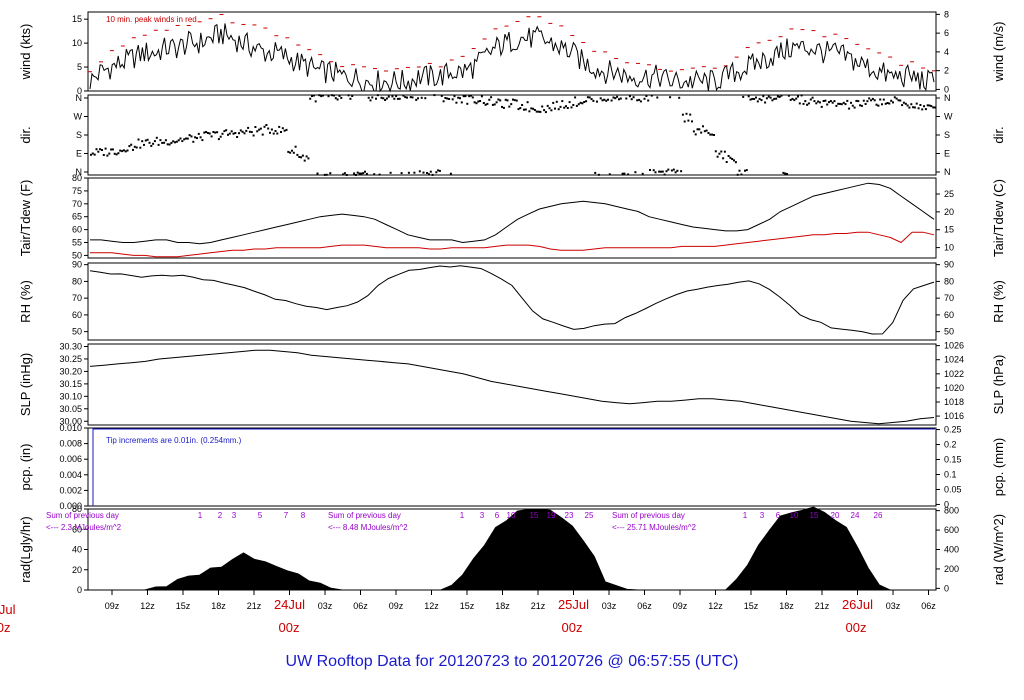 The width and height of the screenshot is (1024, 700). What do you see at coordinates (949, 212) in the screenshot?
I see `temp-ytick-label-right: 20` at bounding box center [949, 212].